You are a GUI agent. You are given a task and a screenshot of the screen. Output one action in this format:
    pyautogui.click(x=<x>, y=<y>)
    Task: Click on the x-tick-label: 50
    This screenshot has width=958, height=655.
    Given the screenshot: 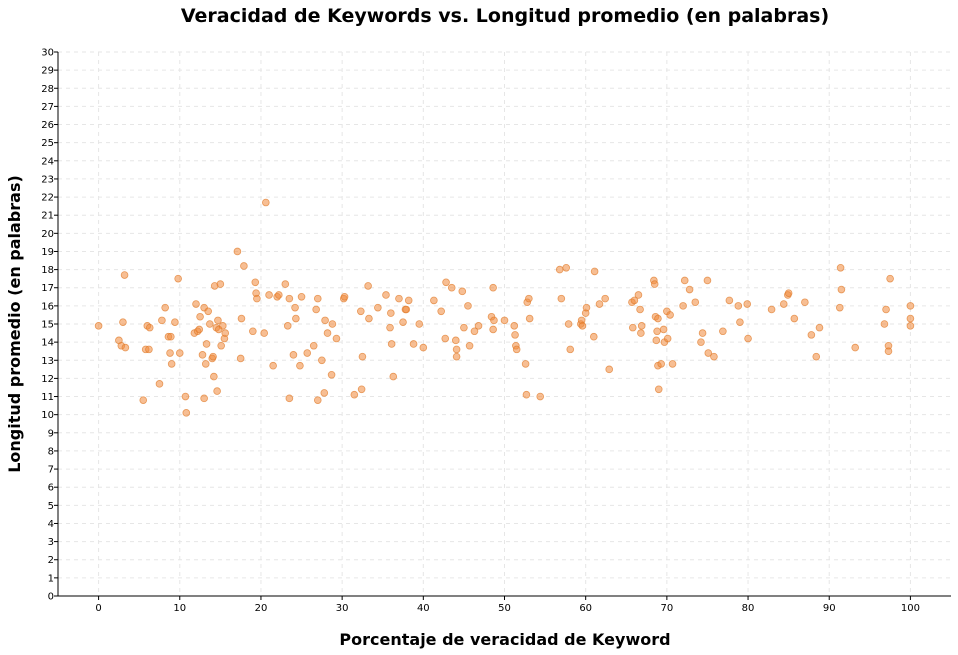 What is the action you would take?
    pyautogui.click(x=504, y=608)
    